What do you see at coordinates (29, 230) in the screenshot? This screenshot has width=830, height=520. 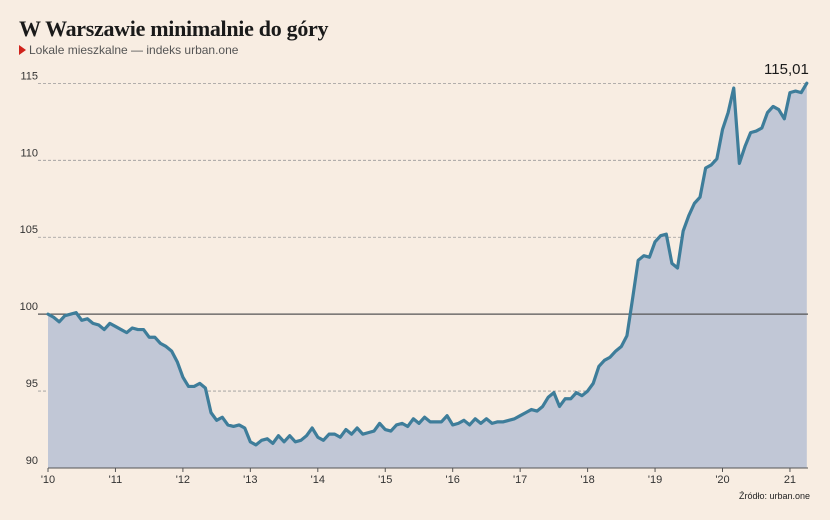 I see `y-tick-label: 105` at bounding box center [29, 230].